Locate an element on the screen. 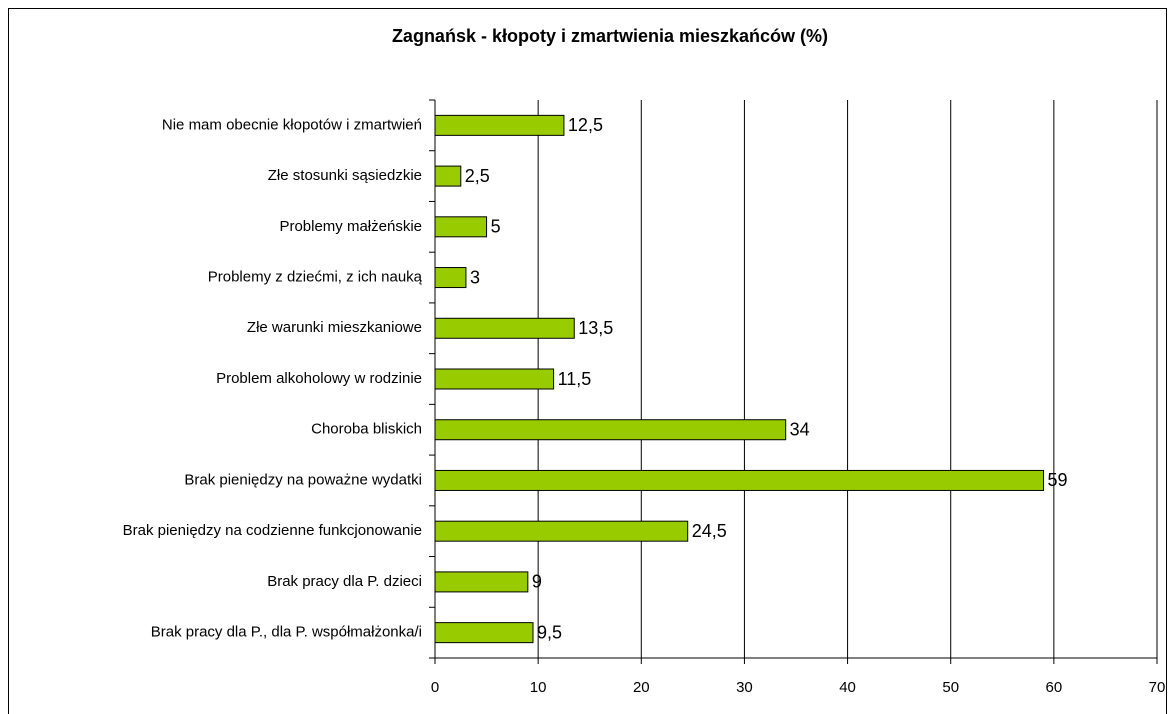  x-tick-label: 0 is located at coordinates (435, 687).